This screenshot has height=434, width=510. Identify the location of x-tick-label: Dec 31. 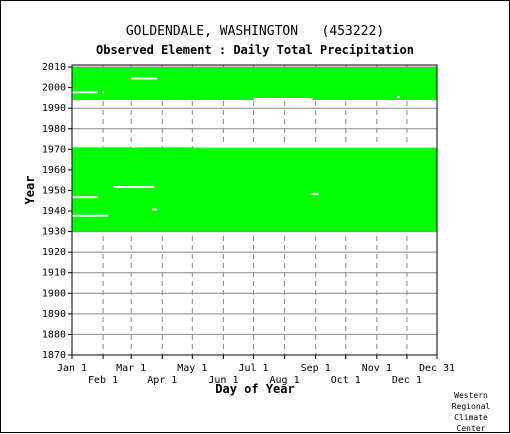
(437, 368).